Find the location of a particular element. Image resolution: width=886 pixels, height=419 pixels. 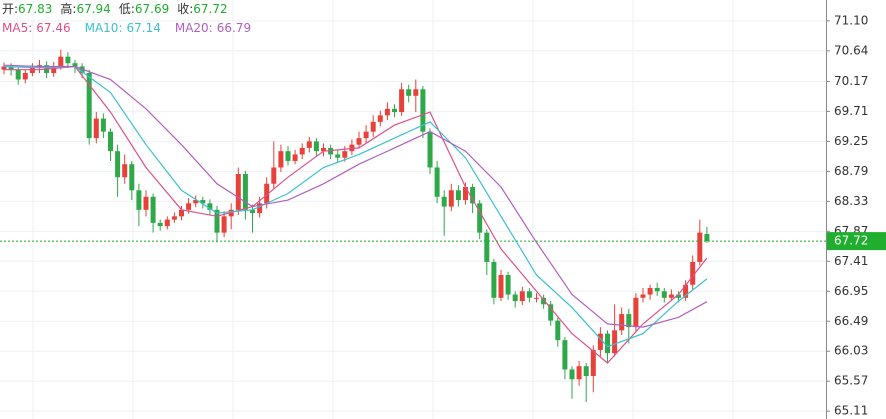

y-tick-label: 68.79 is located at coordinates (851, 171).